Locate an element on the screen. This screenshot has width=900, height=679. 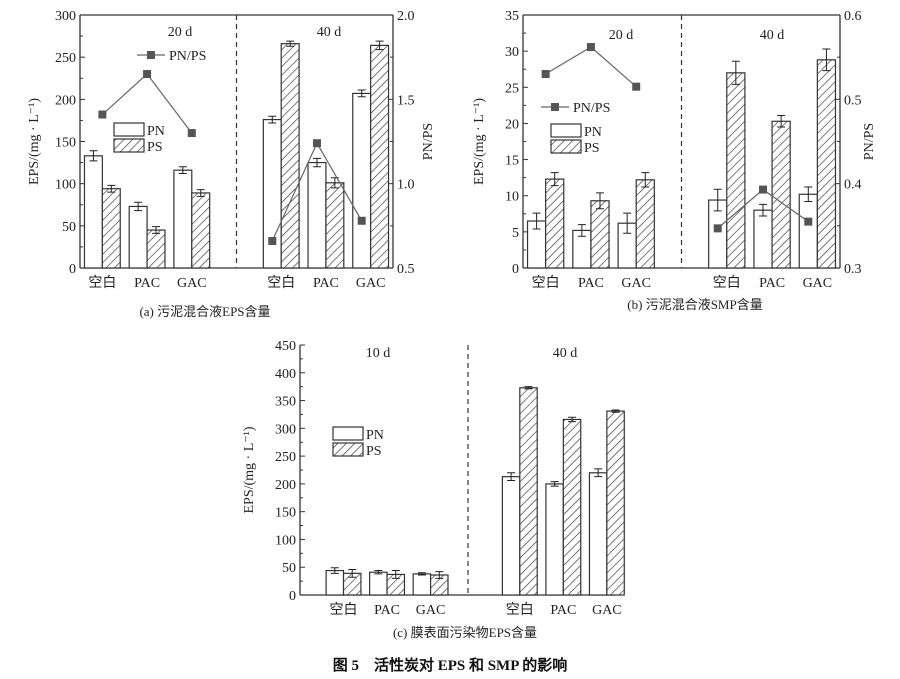
y-tick-label: 10 is located at coordinates (512, 197).